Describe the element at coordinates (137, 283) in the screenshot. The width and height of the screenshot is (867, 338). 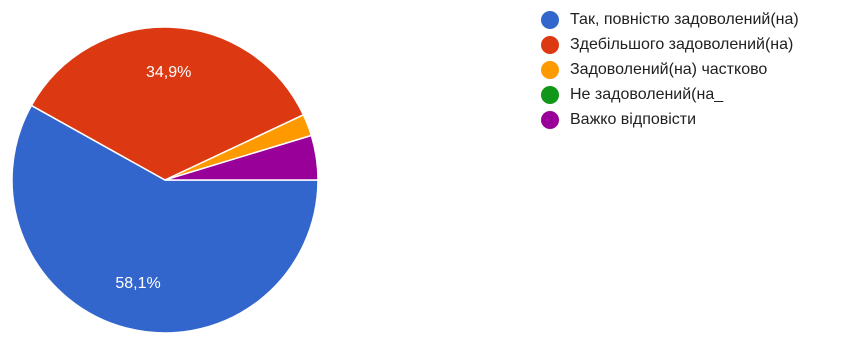
I see `slice-data-label-0: 58,1%` at that location.